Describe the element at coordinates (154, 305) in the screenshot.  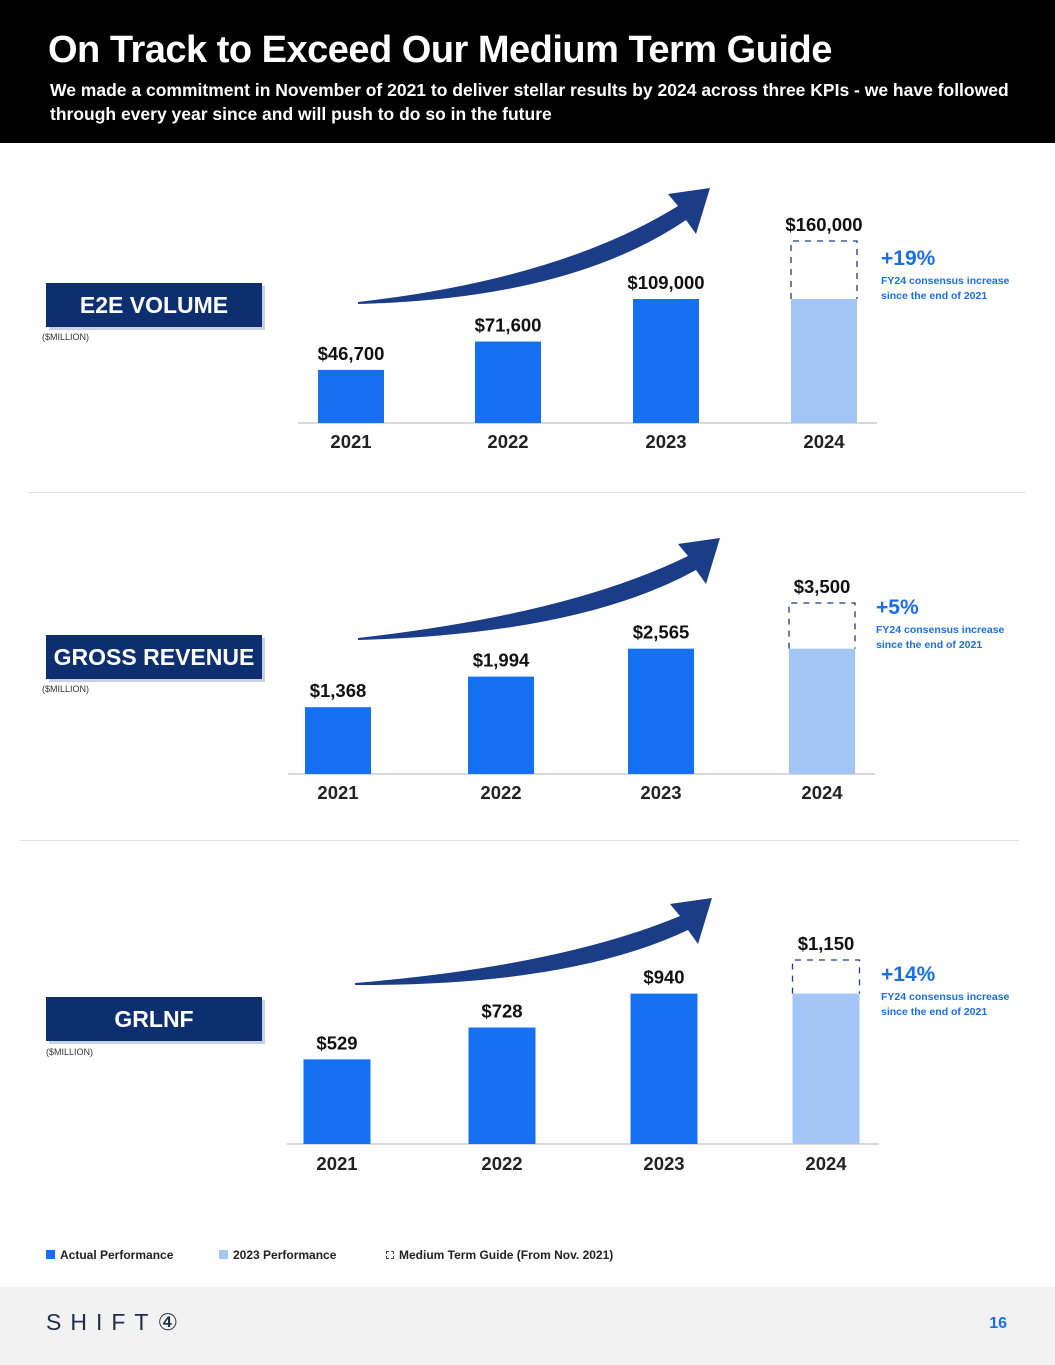
I see `kpi-label-e2e-volume: E2E VOLUME` at that location.